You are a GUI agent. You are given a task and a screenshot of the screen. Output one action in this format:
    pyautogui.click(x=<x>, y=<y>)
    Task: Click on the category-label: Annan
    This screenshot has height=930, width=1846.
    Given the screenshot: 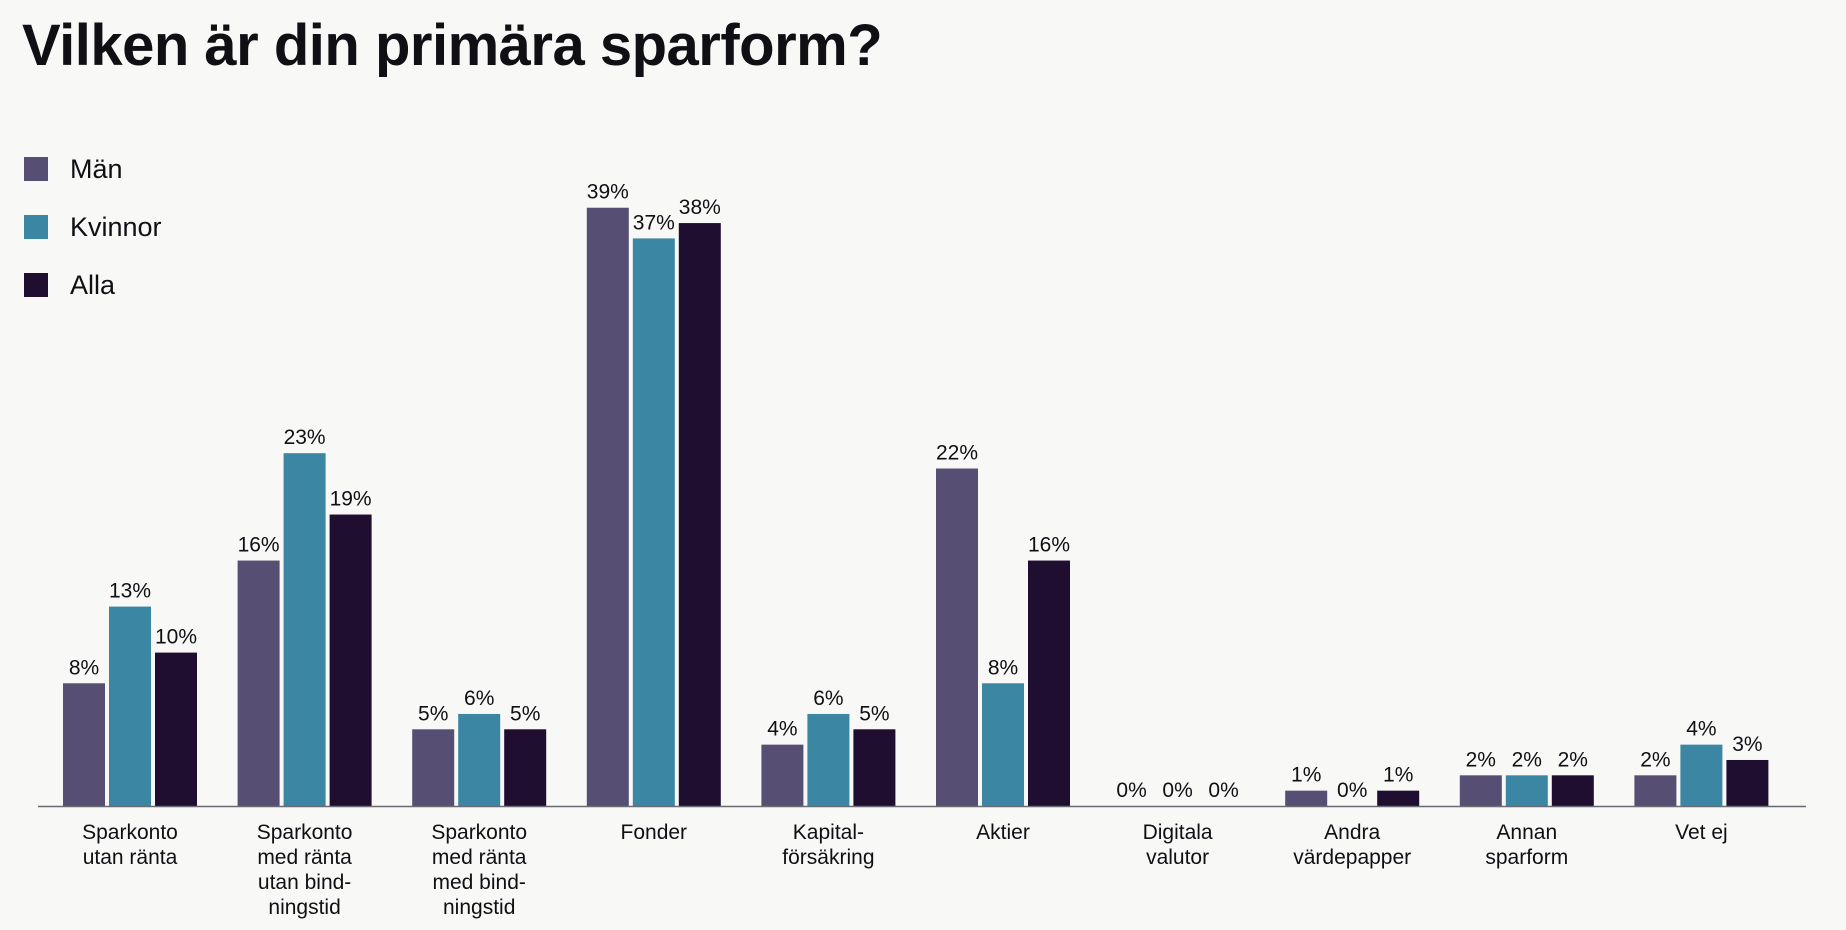 What is the action you would take?
    pyautogui.click(x=1526, y=832)
    